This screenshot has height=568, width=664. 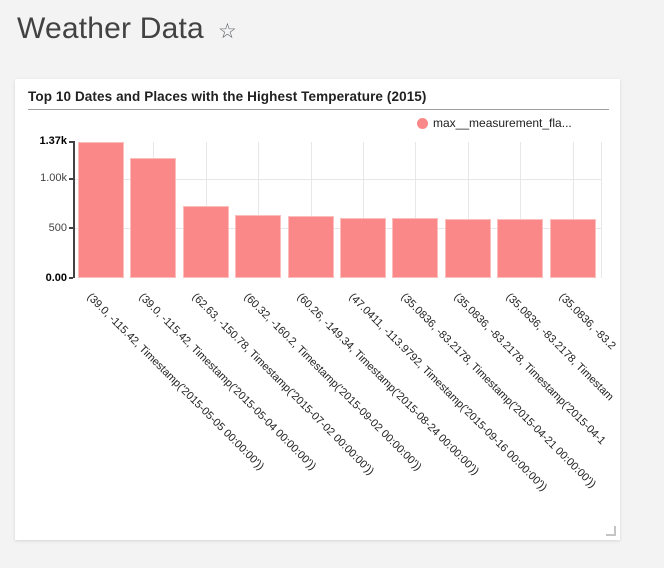 What do you see at coordinates (227, 31) in the screenshot?
I see `favorite-star-icon: ☆` at bounding box center [227, 31].